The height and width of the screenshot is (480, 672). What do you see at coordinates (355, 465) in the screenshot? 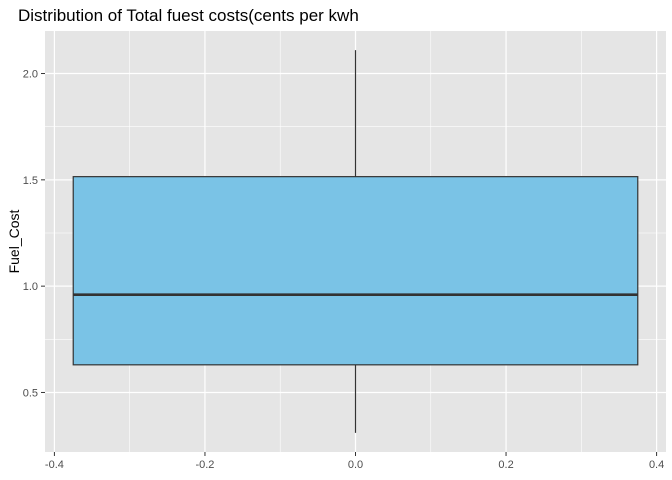
I see `x-tick-label: 0.0` at bounding box center [355, 465].